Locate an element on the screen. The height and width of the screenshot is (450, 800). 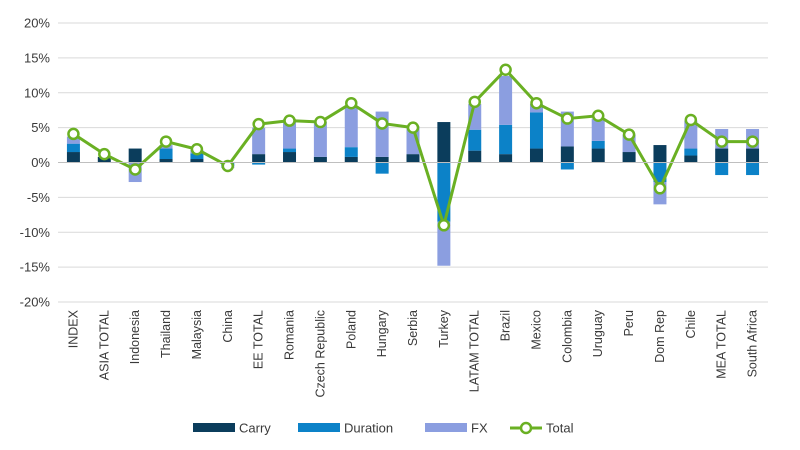
total-point-china is located at coordinates (228, 166).